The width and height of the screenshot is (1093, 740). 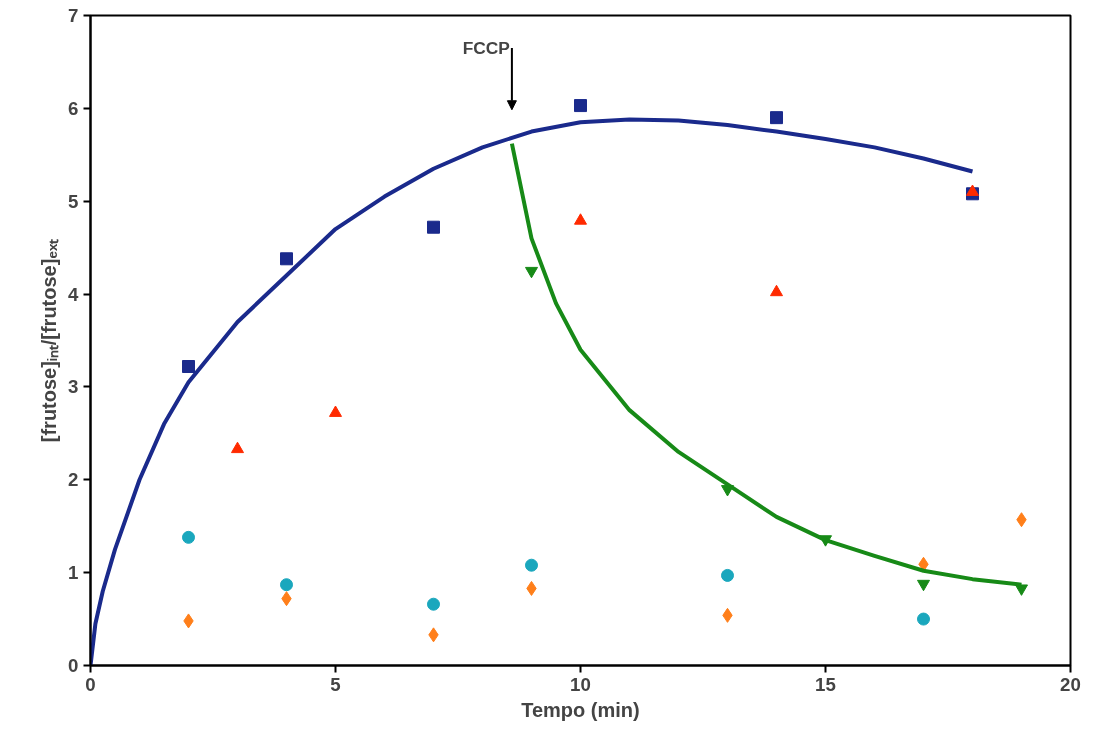 I want to click on x-tick-label: 0, so click(x=90, y=684).